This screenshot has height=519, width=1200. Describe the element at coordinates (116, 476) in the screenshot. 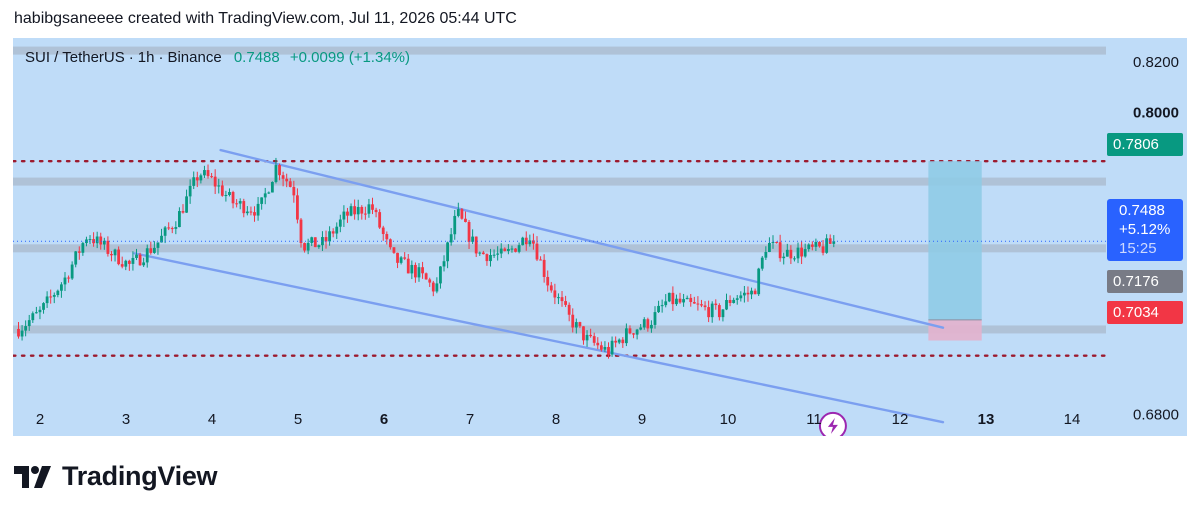

I see `tradingview-logo: TradingView` at that location.